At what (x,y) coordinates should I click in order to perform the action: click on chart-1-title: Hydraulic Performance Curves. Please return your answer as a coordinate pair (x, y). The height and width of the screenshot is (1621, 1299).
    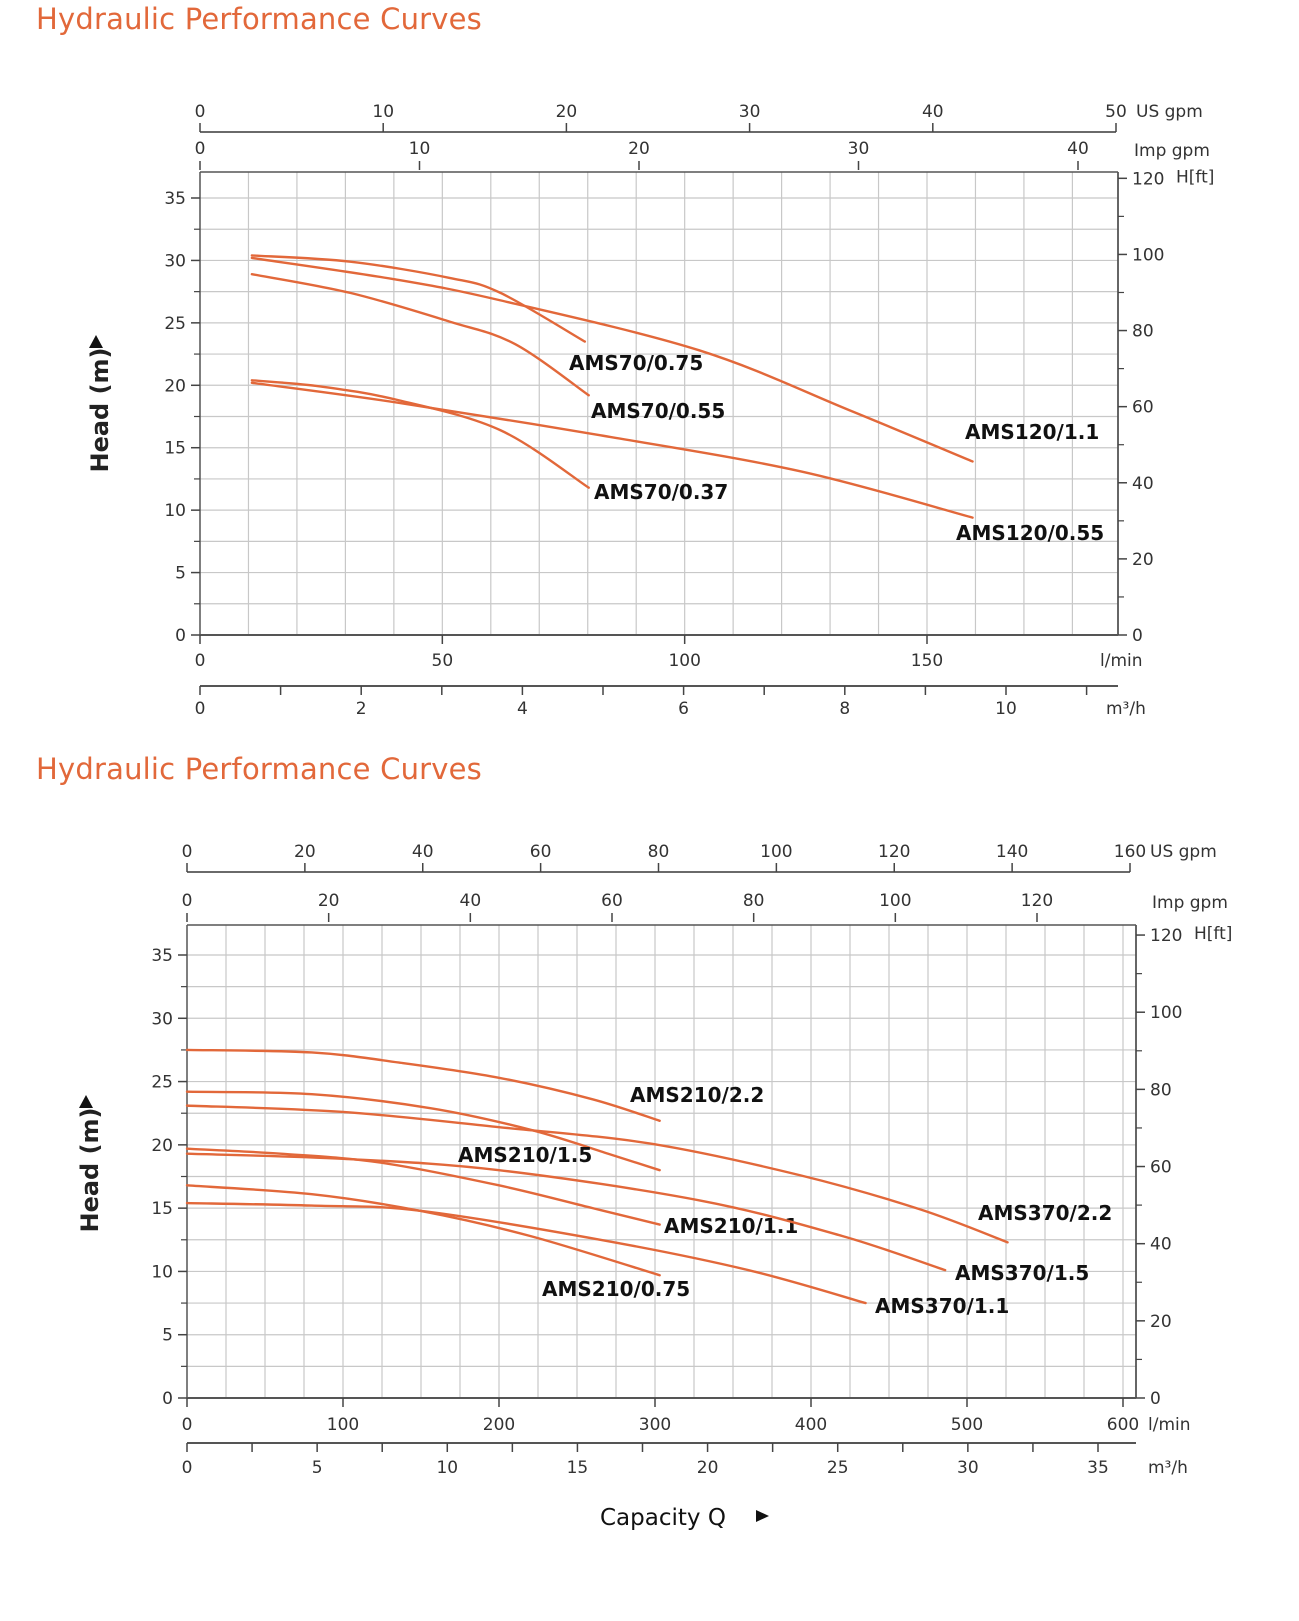
    Looking at the image, I should click on (259, 19).